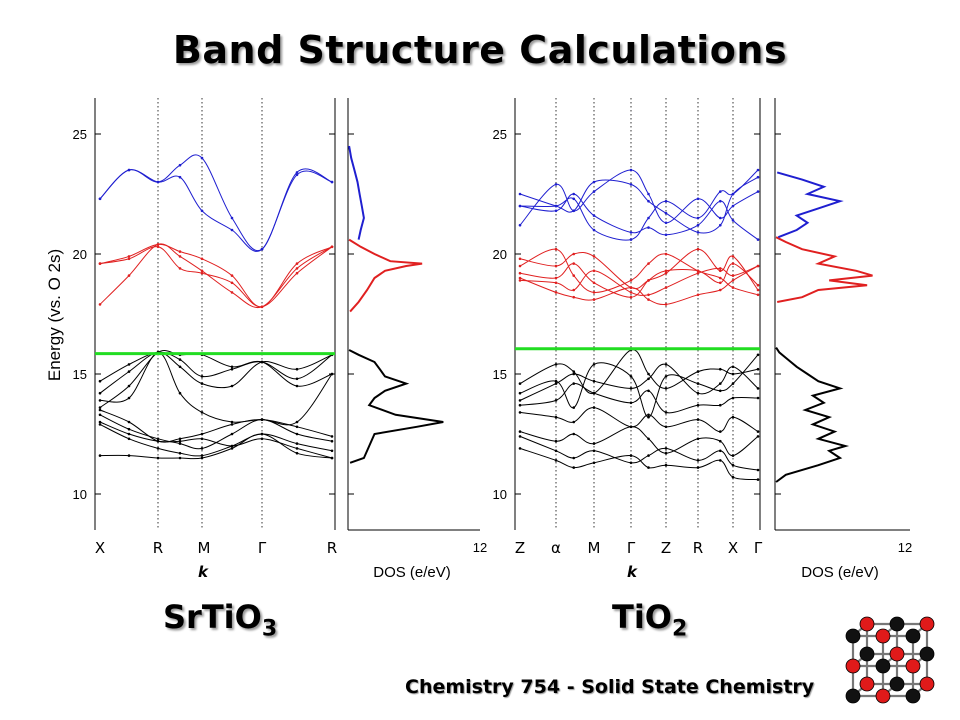  I want to click on formula-tio2-sub: 2, so click(680, 629).